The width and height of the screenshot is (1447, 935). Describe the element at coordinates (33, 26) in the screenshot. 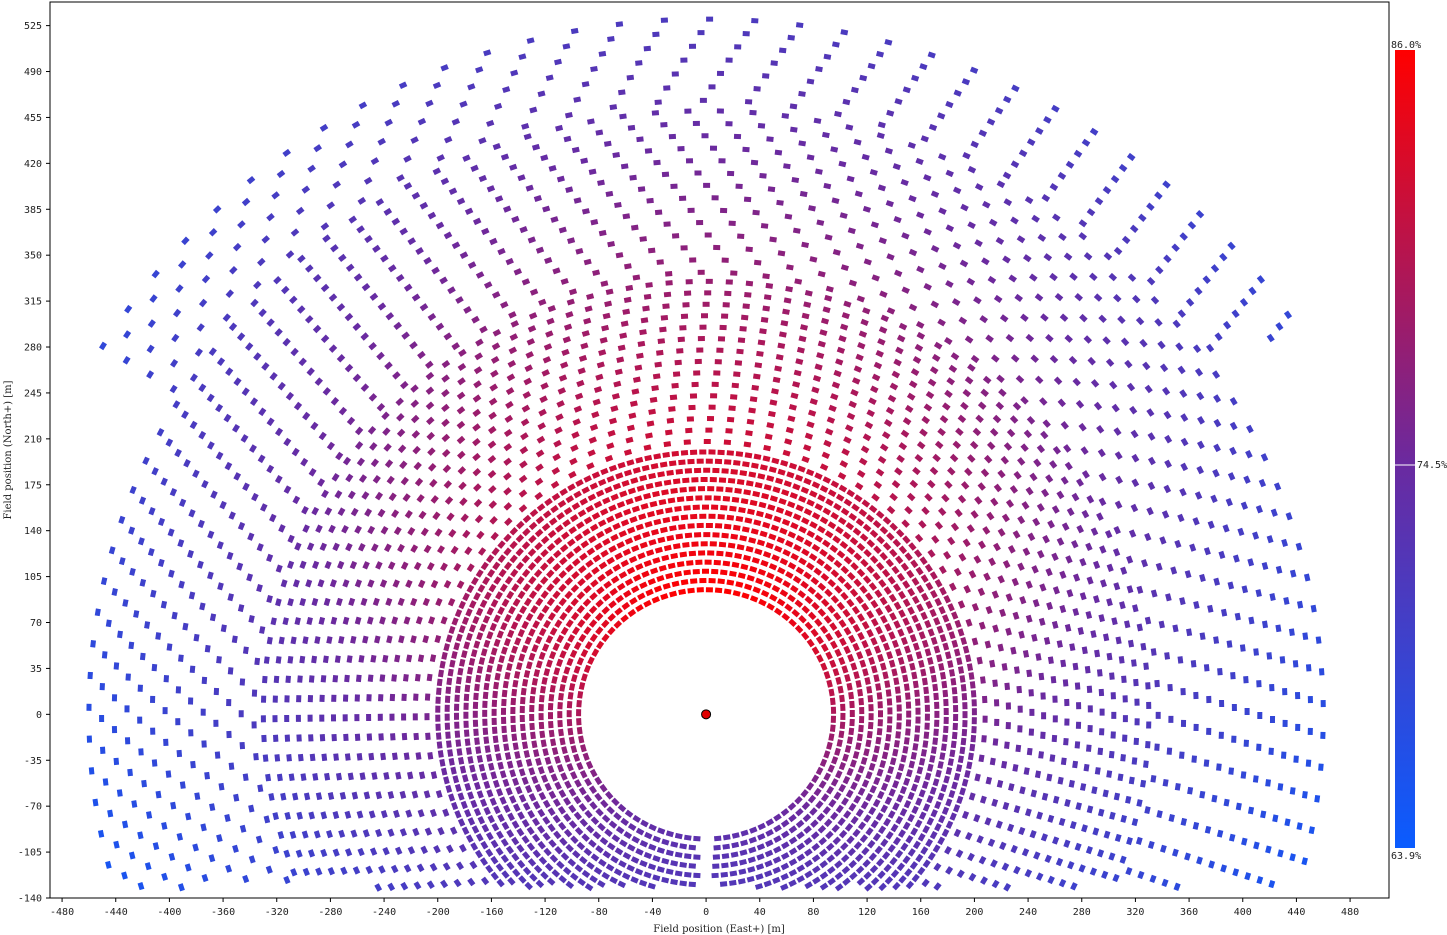

I see `y-tick-label: 525` at that location.